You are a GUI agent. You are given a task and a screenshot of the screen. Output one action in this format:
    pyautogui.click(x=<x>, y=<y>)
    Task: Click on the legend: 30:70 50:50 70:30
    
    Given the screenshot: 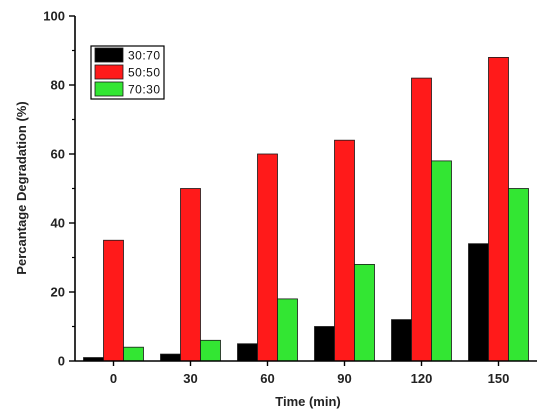 What is the action you would take?
    pyautogui.click(x=127, y=72)
    